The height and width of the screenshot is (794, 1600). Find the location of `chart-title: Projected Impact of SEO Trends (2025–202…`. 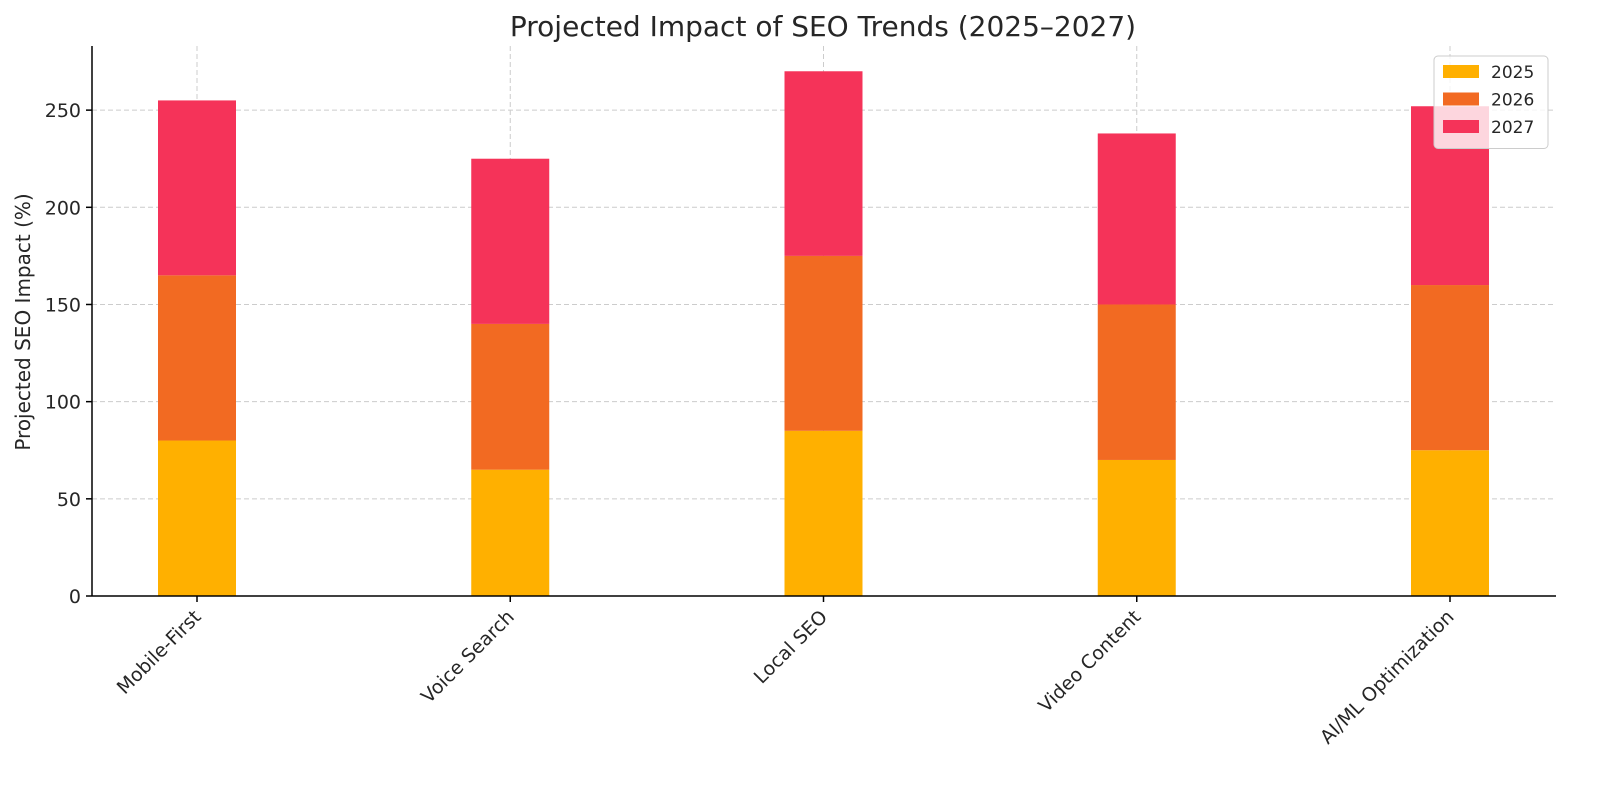

chart-title: Projected Impact of SEO Trends (2025–202… is located at coordinates (823, 26).